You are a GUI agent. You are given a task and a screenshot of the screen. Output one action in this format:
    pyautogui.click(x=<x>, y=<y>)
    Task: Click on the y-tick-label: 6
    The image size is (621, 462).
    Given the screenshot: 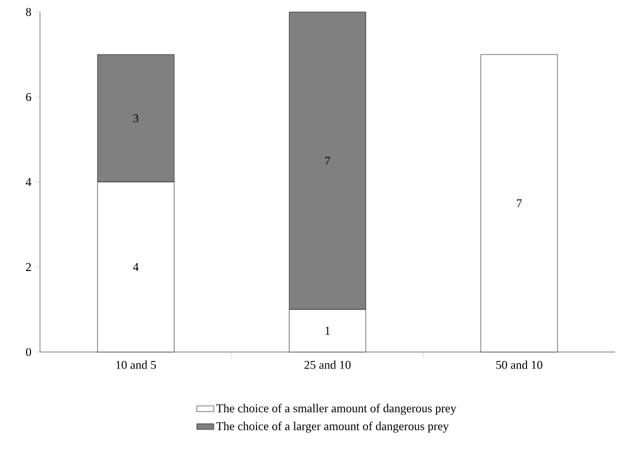 What is the action you would take?
    pyautogui.click(x=29, y=97)
    